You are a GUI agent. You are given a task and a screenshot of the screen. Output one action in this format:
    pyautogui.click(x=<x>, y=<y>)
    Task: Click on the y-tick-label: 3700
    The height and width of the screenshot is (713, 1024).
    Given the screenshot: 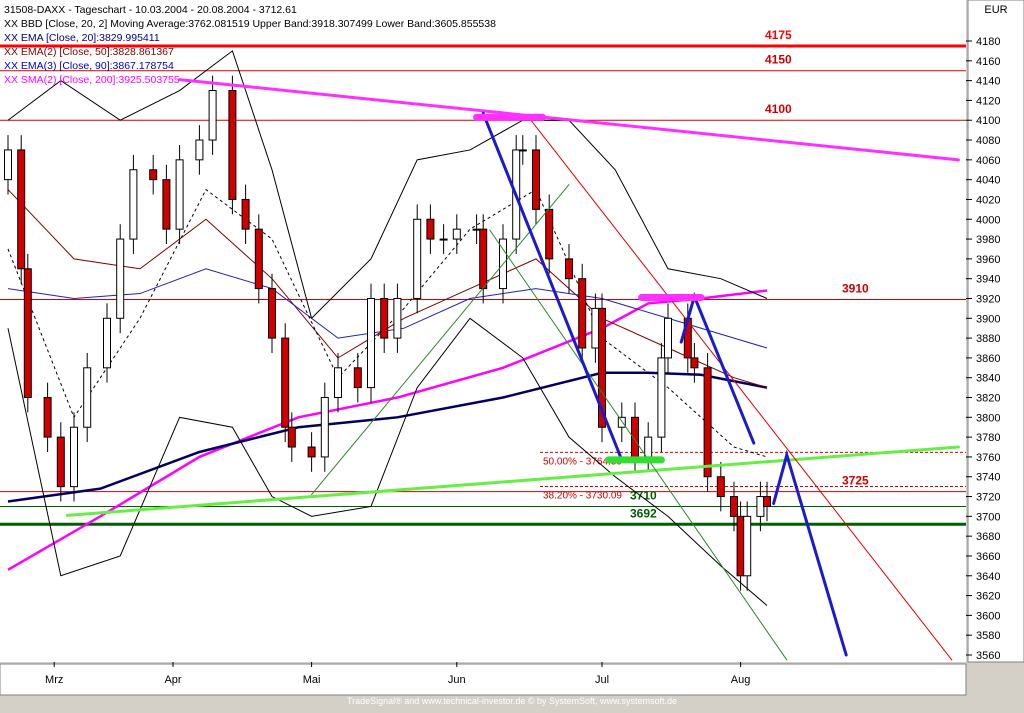 What is the action you would take?
    pyautogui.click(x=988, y=517)
    